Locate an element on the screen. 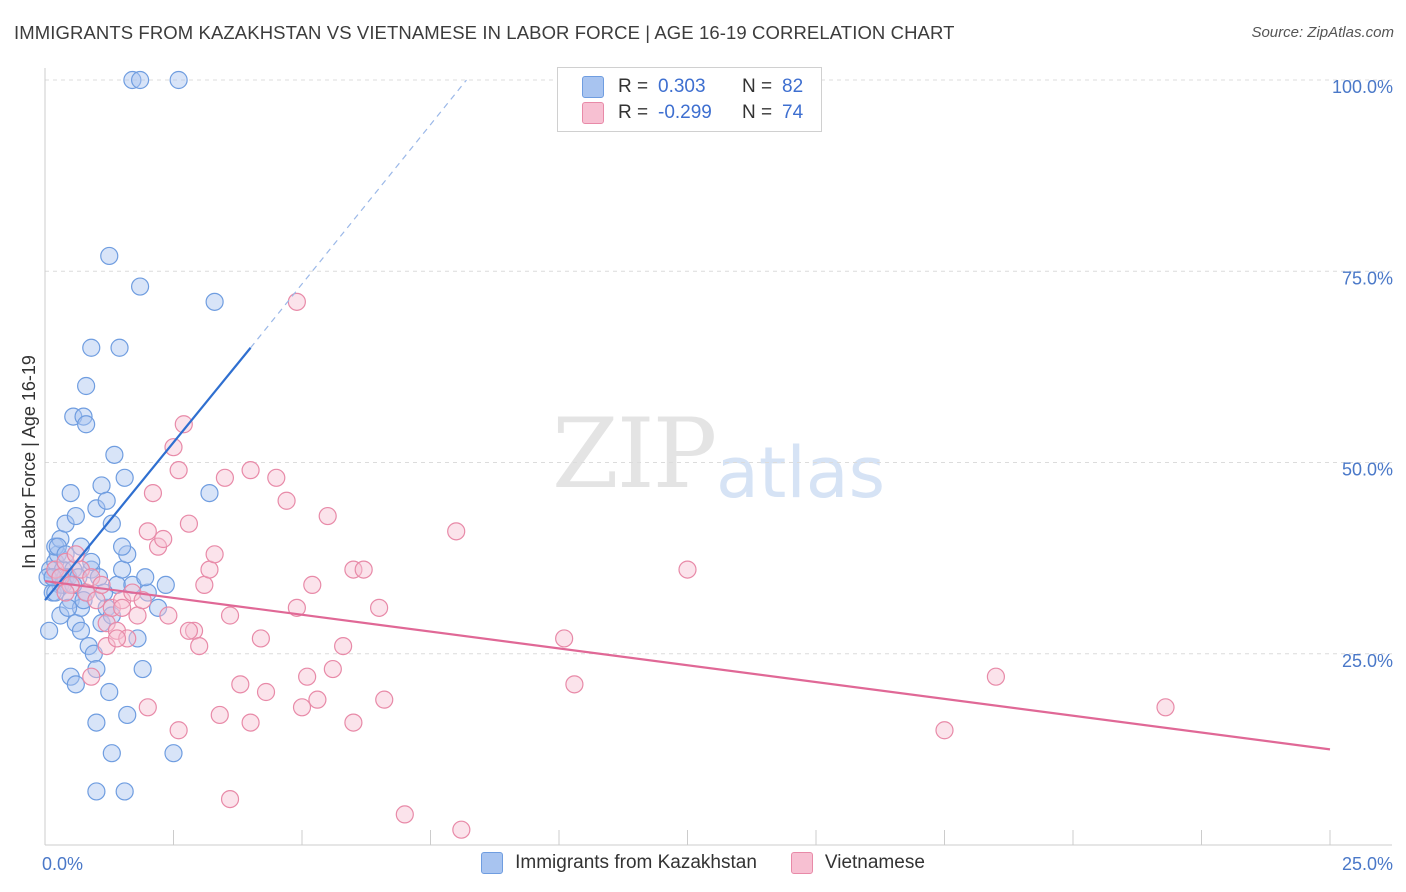 The height and width of the screenshot is (892, 1406). stats-legend: R = 0.303 N = 82 R = -0.299 N = 74 is located at coordinates (689, 99).